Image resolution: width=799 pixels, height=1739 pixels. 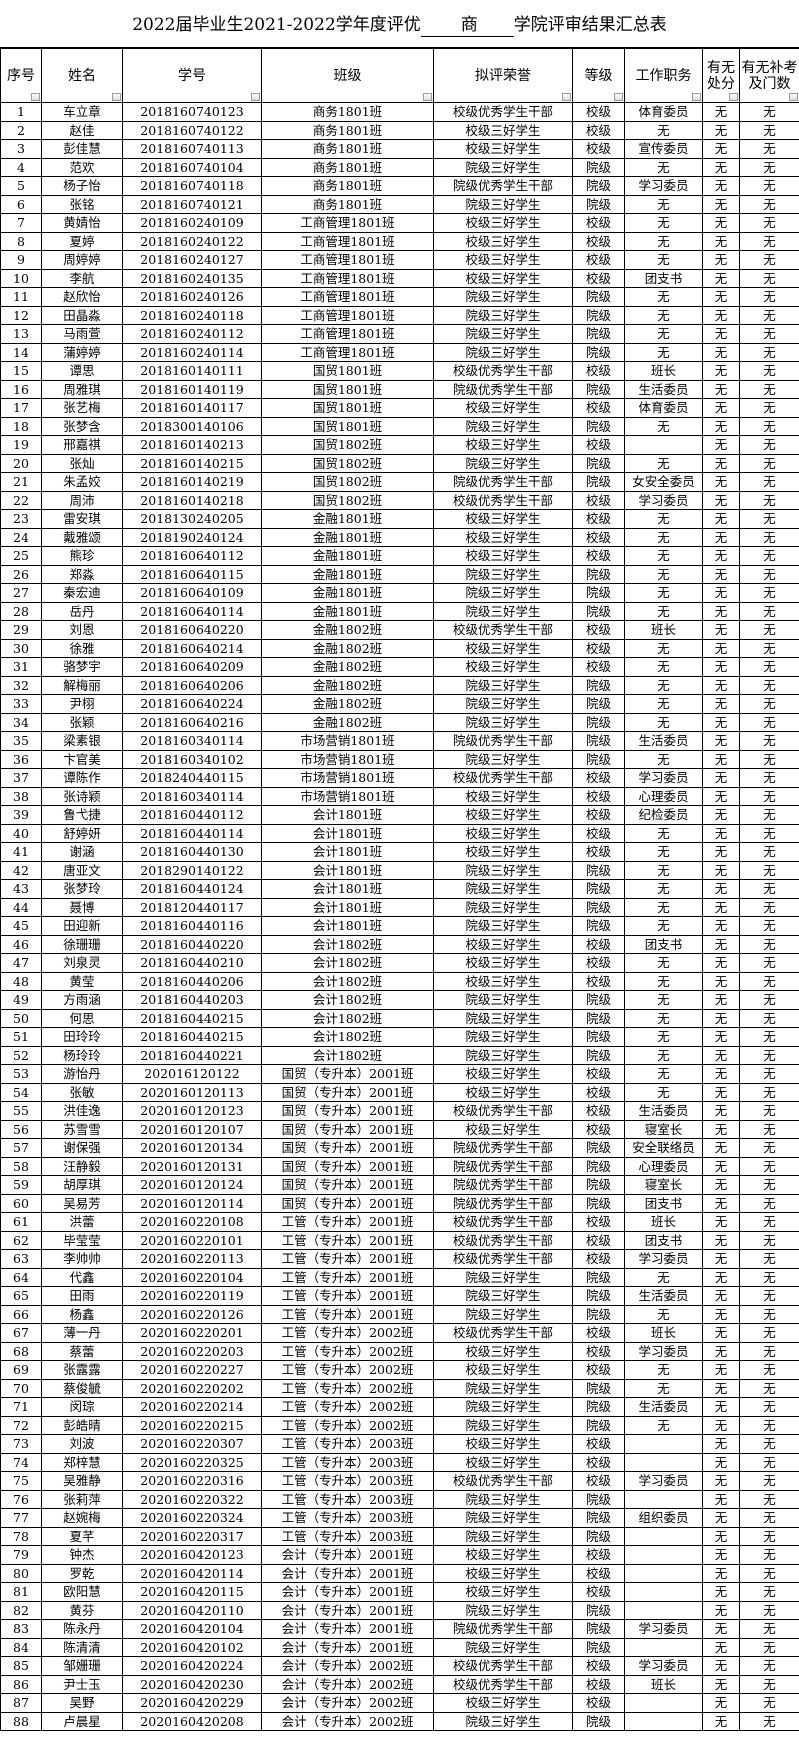 What do you see at coordinates (82, 149) in the screenshot?
I see `table-cell: 彭佳慧` at bounding box center [82, 149].